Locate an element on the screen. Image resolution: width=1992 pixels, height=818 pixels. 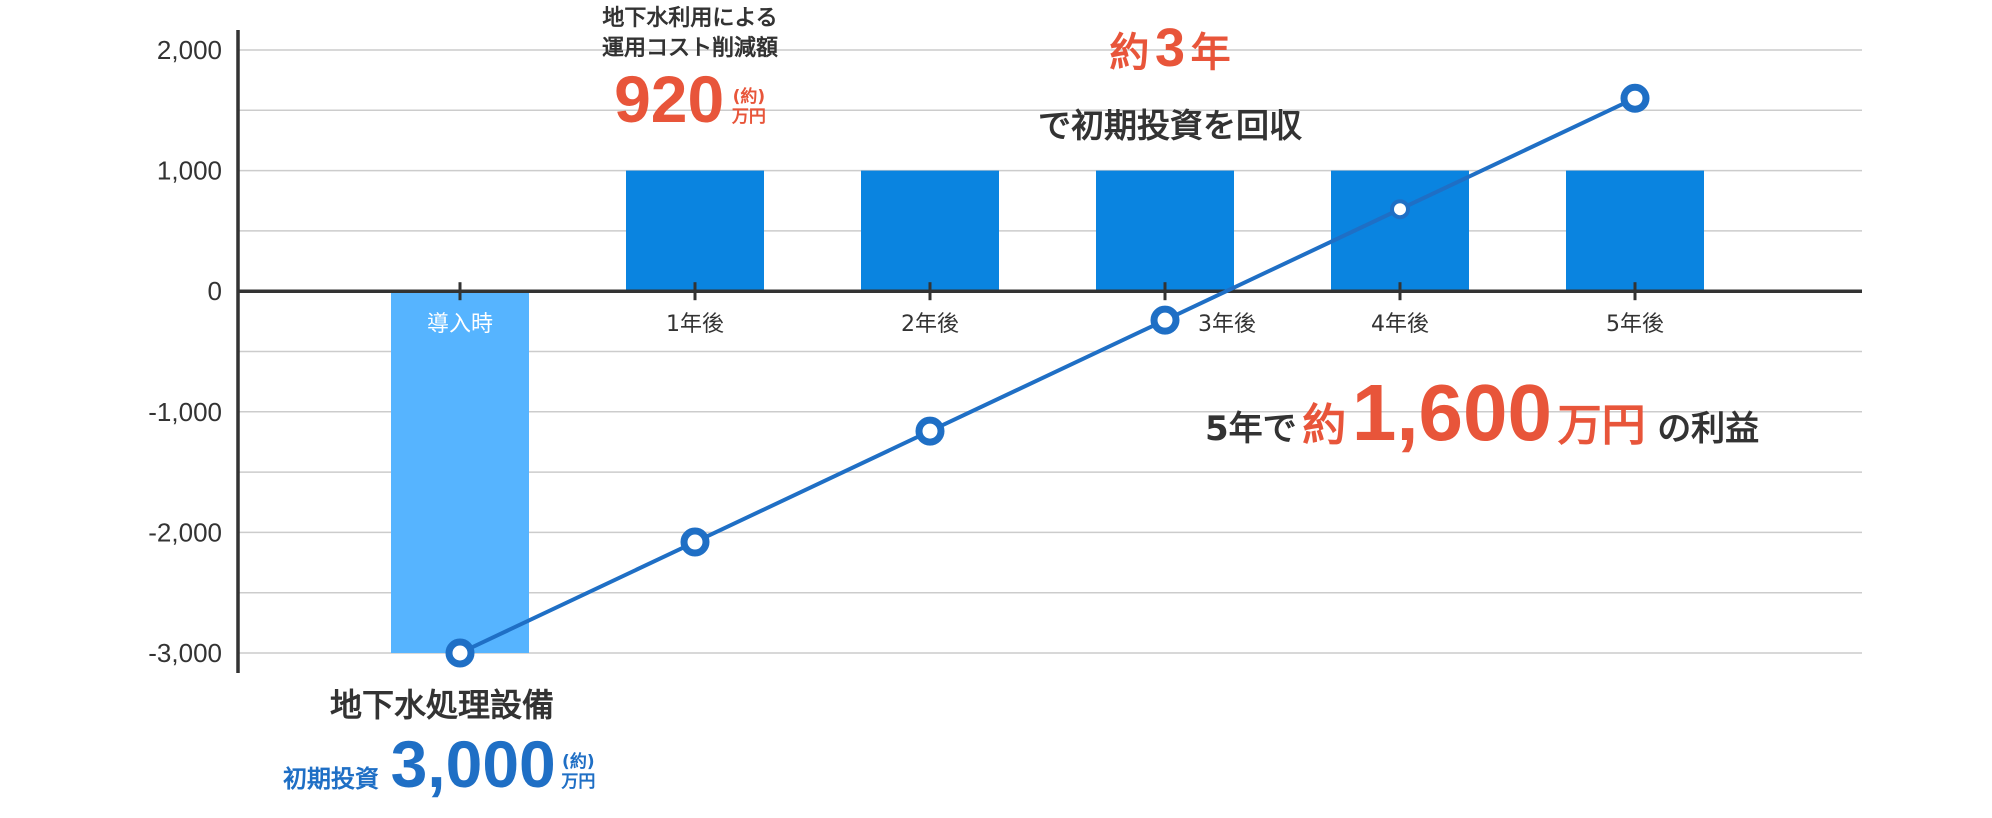
x-tick-label: 4年後 is located at coordinates (1400, 324).